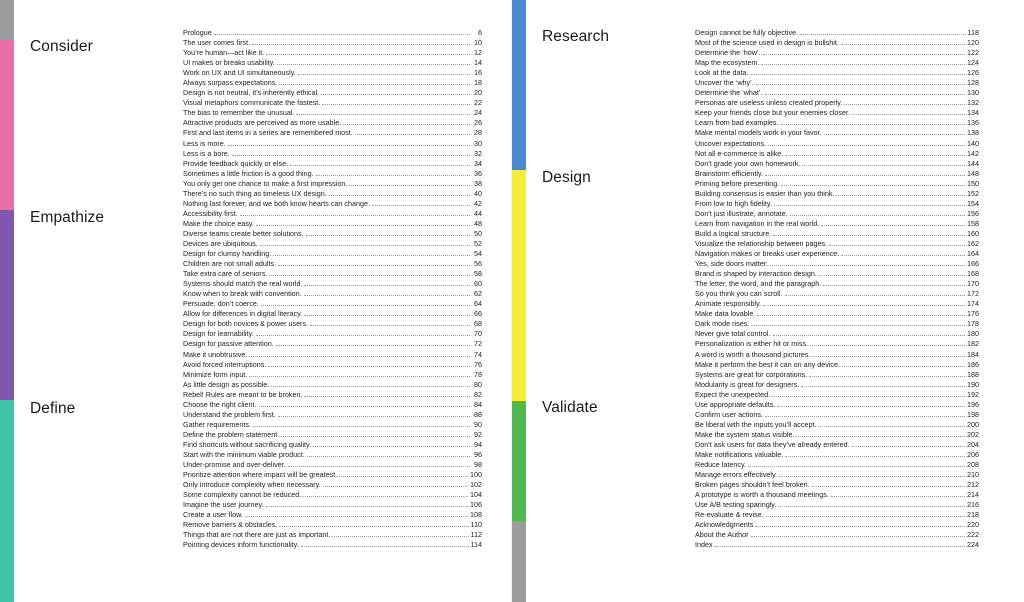  What do you see at coordinates (722, 535) in the screenshot?
I see `toc-entry-title: About the Author` at bounding box center [722, 535].